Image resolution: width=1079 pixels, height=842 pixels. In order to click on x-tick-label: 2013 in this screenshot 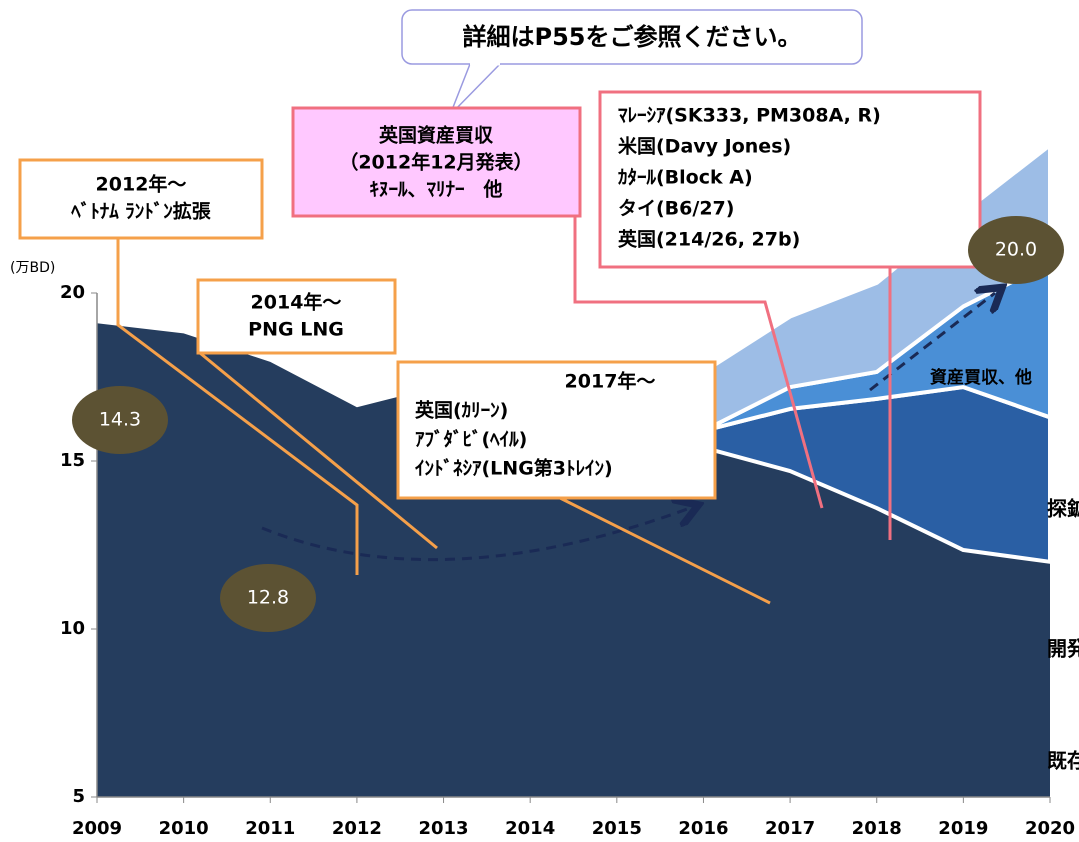, I will do `click(443, 828)`.